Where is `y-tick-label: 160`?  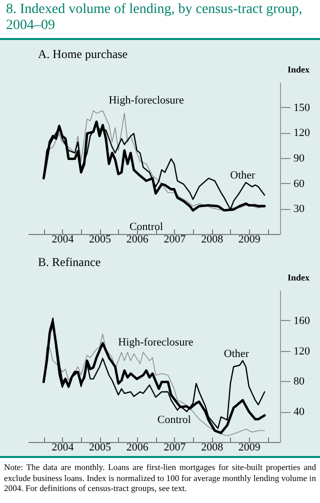
y-tick-label: 160 is located at coordinates (302, 320).